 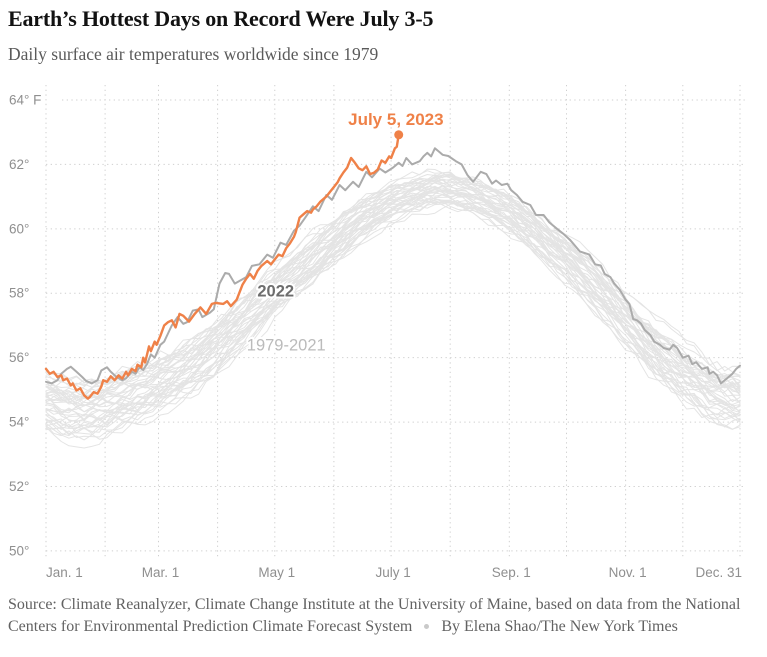 I want to click on annotation-2022: 2022, so click(x=275, y=291).